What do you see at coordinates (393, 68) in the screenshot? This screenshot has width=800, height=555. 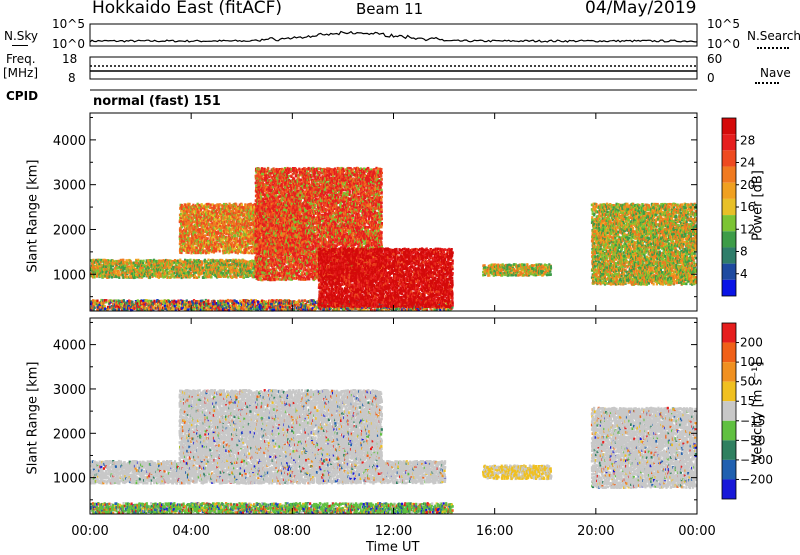 I see `freq-strip-frame` at bounding box center [393, 68].